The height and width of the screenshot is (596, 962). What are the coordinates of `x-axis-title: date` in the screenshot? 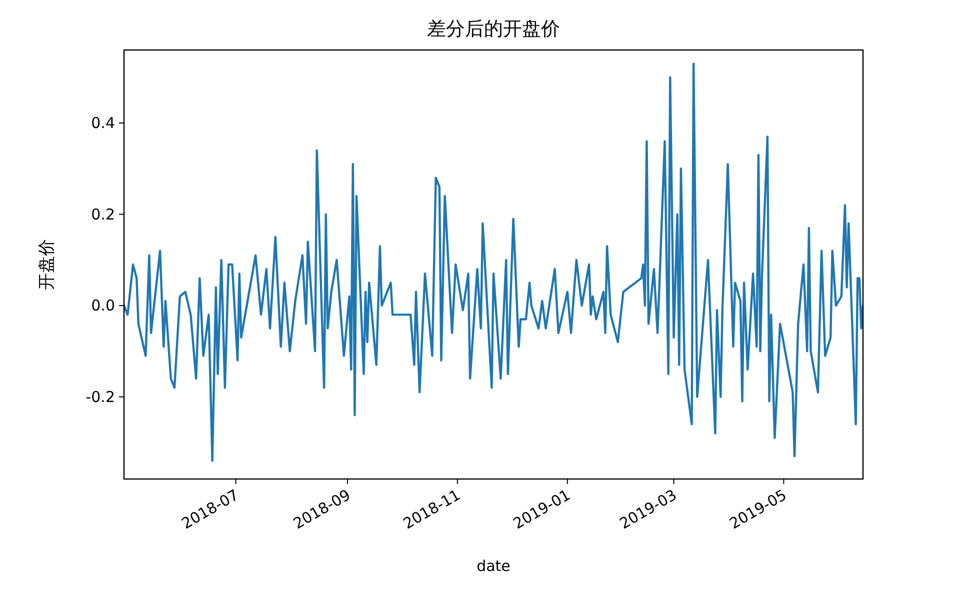 It's located at (493, 566).